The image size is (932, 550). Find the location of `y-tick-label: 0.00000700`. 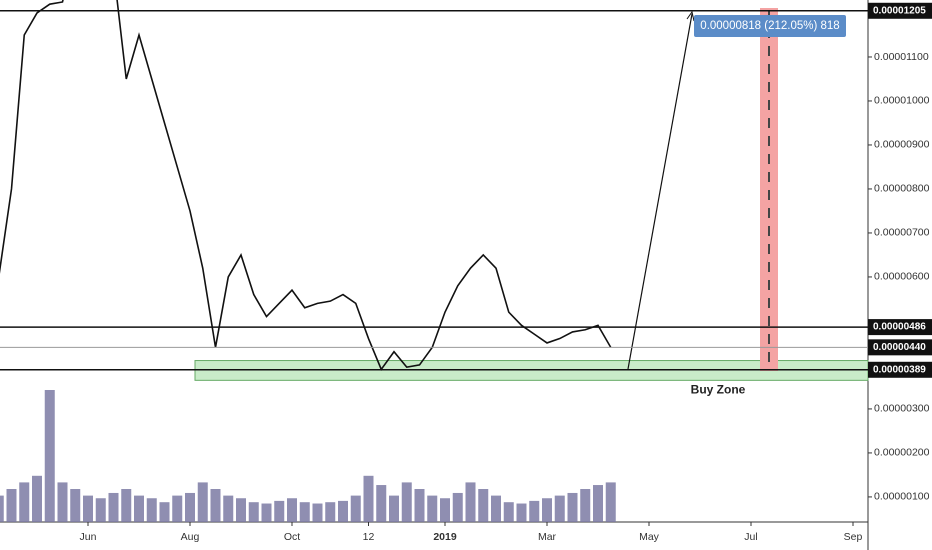

y-tick-label: 0.00000700 is located at coordinates (902, 233).